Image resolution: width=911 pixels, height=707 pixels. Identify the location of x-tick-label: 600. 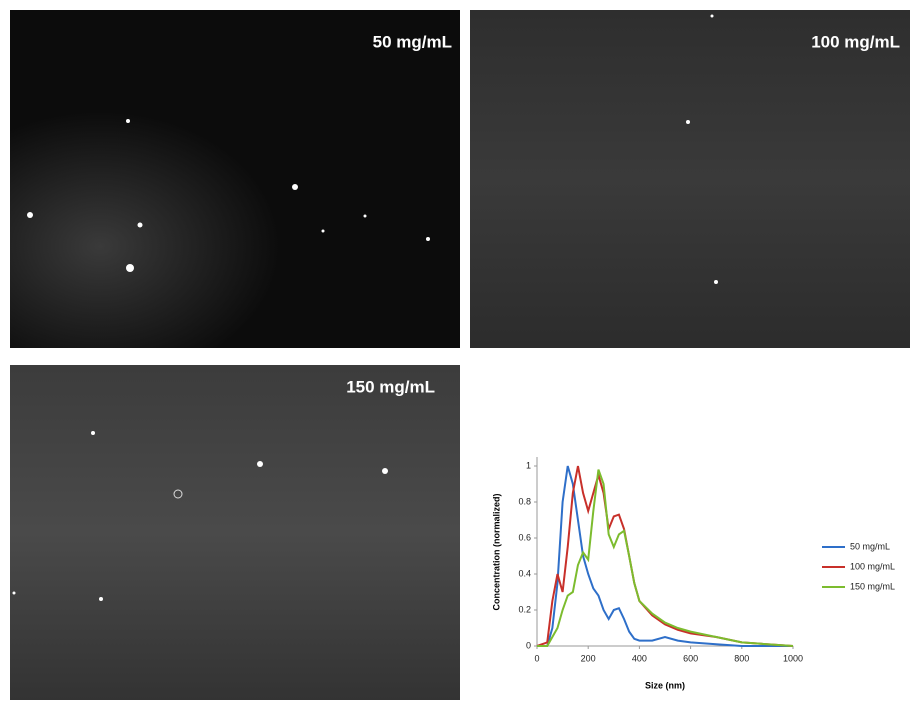
(690, 658).